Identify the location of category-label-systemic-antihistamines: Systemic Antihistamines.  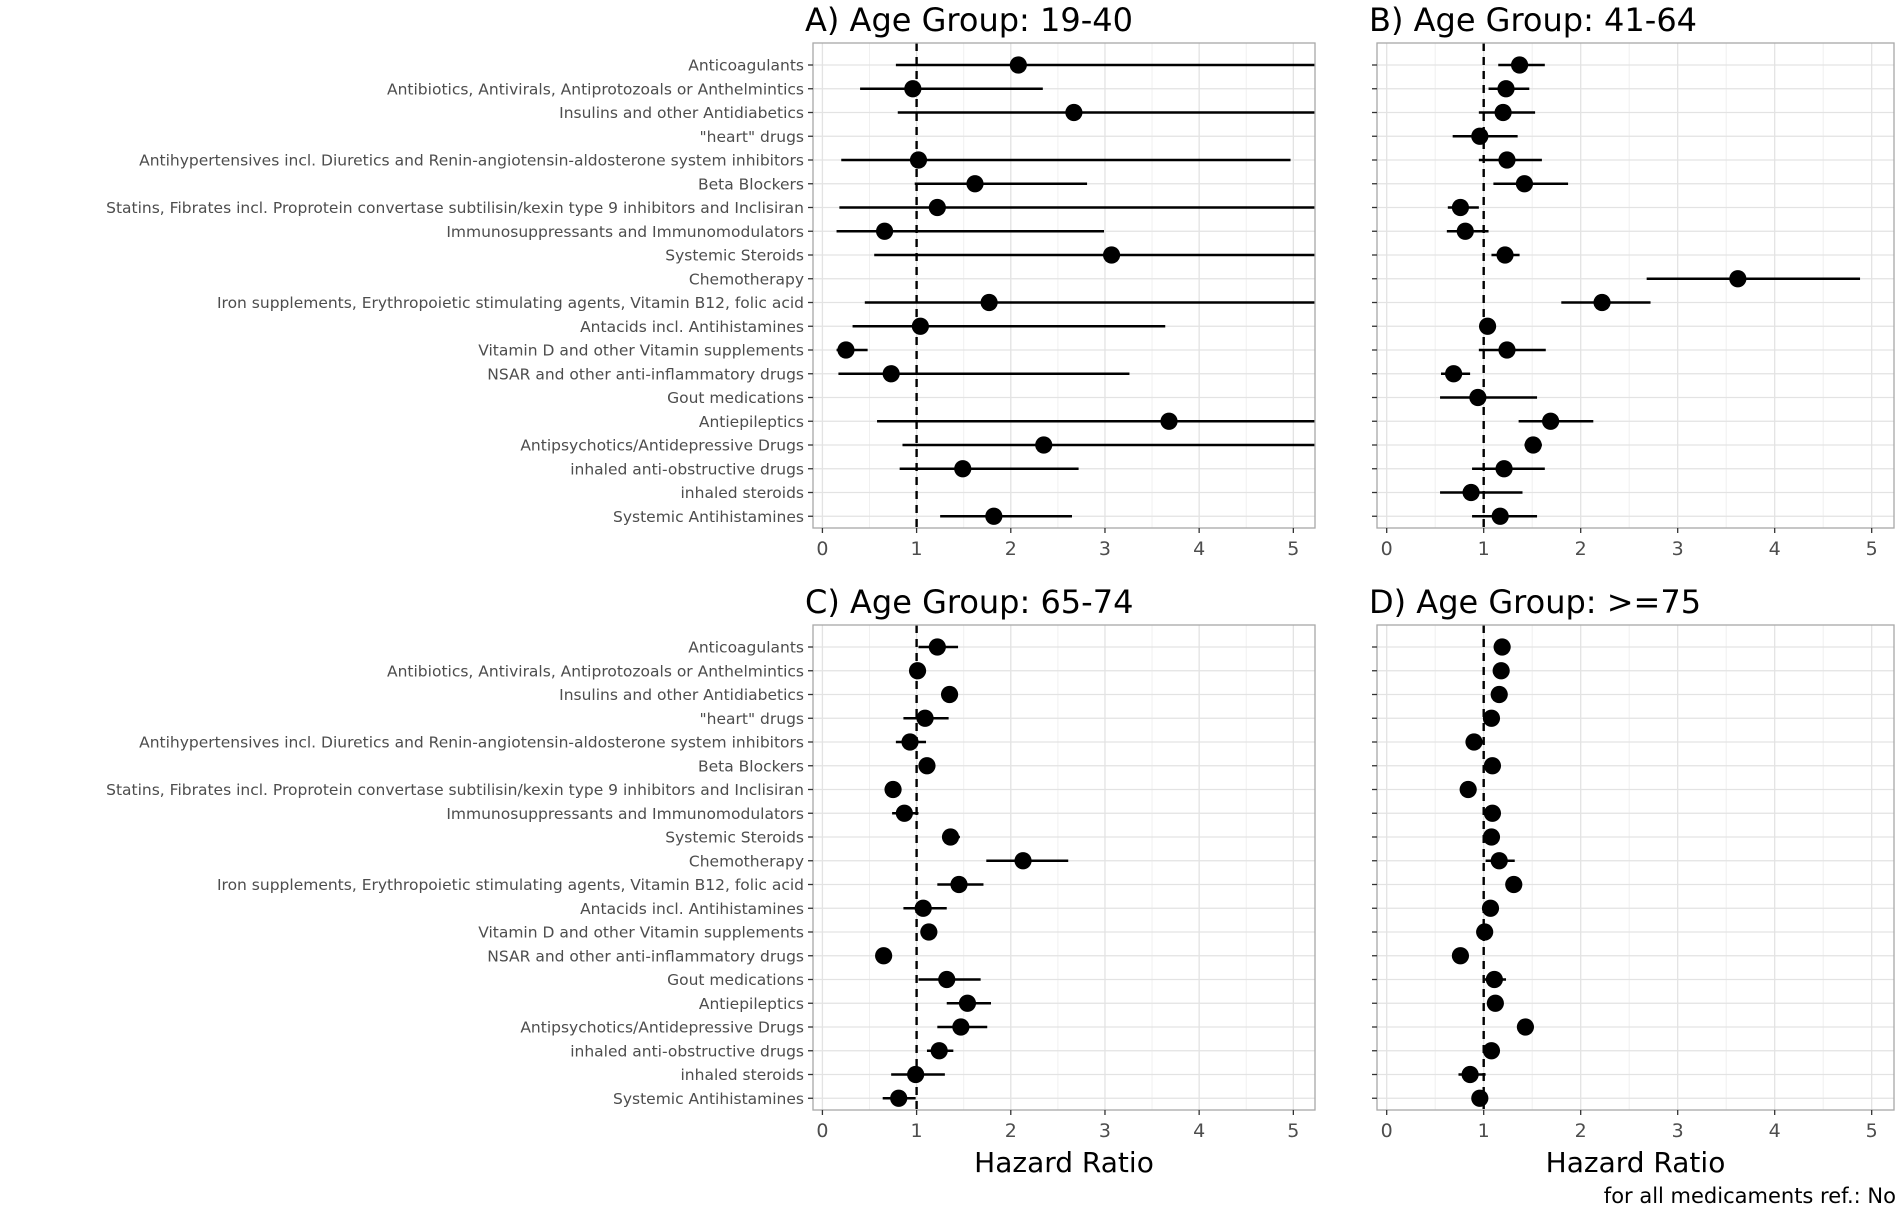
(708, 517).